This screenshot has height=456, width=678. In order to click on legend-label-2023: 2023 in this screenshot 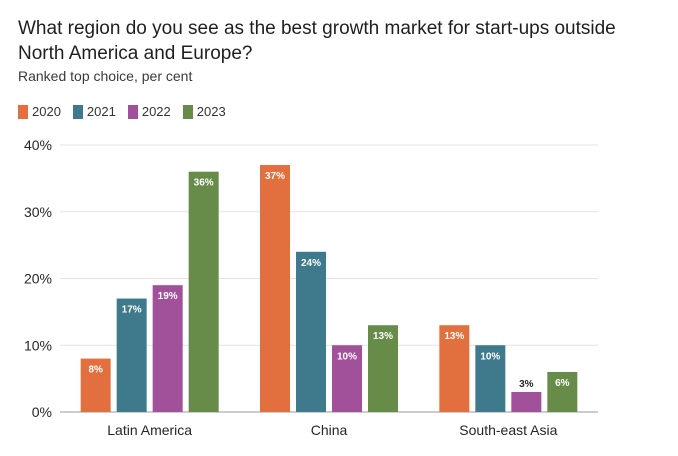, I will do `click(211, 111)`.